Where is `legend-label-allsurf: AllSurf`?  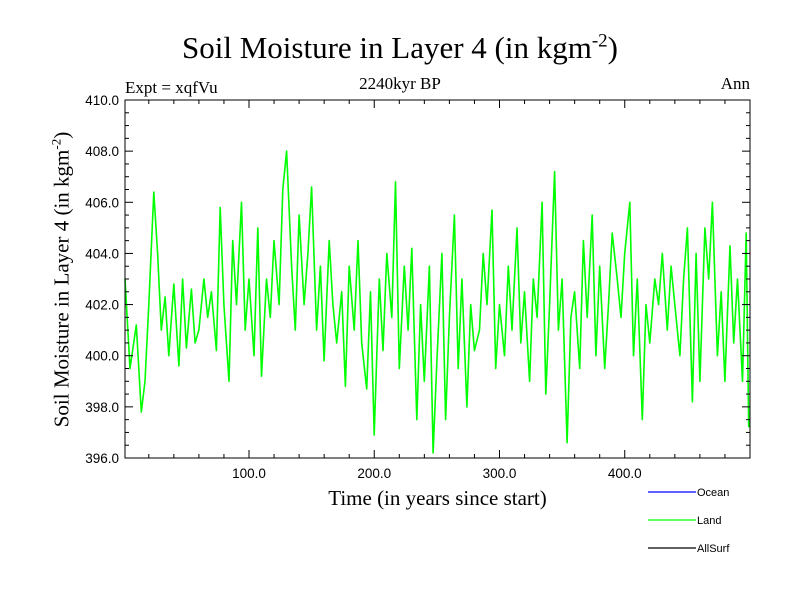
legend-label-allsurf: AllSurf is located at coordinates (713, 549).